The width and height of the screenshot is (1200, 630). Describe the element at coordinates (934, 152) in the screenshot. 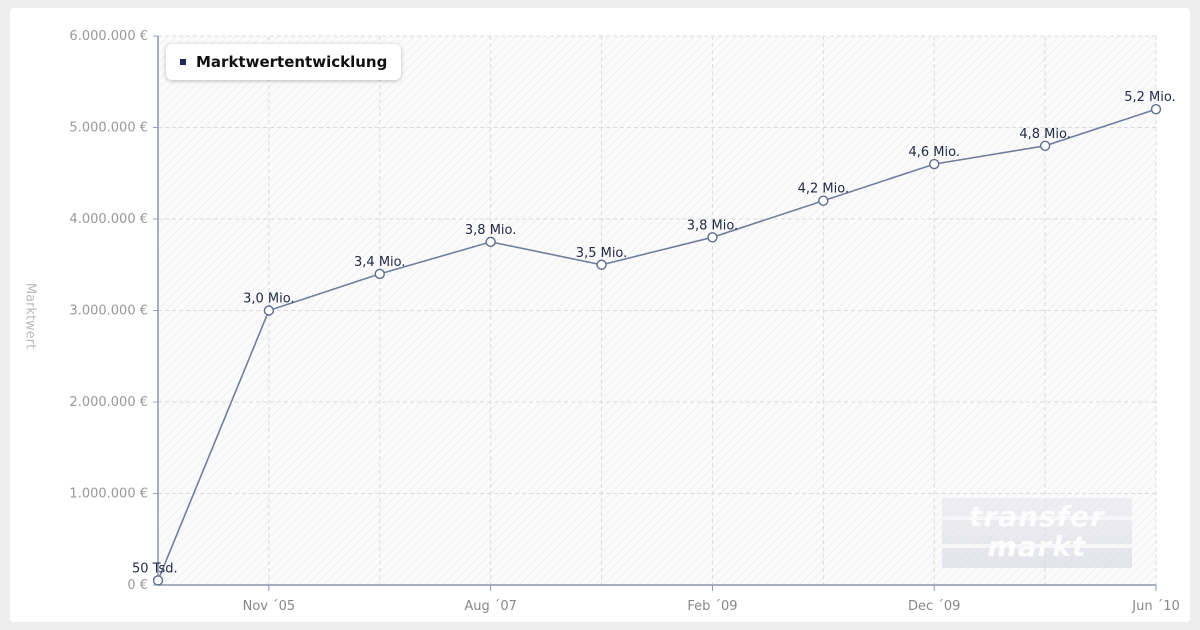

I see `data-label: 4,6 Mio.` at that location.